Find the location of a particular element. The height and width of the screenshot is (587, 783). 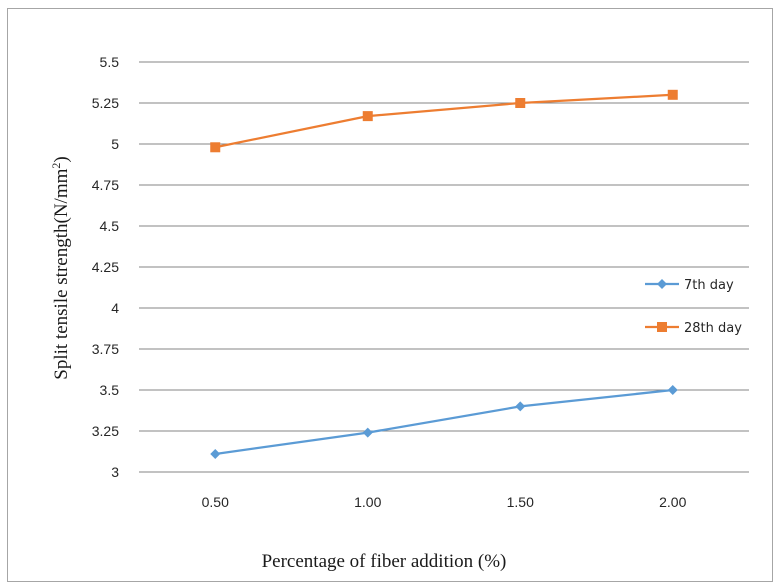

legend-item: 7th day is located at coordinates (689, 285).